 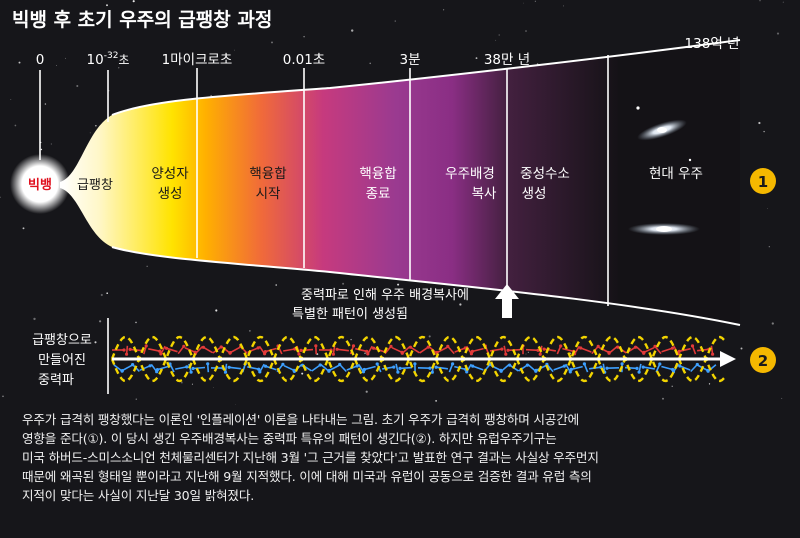 What do you see at coordinates (421, 356) in the screenshot?
I see `gravitational-wave` at bounding box center [421, 356].